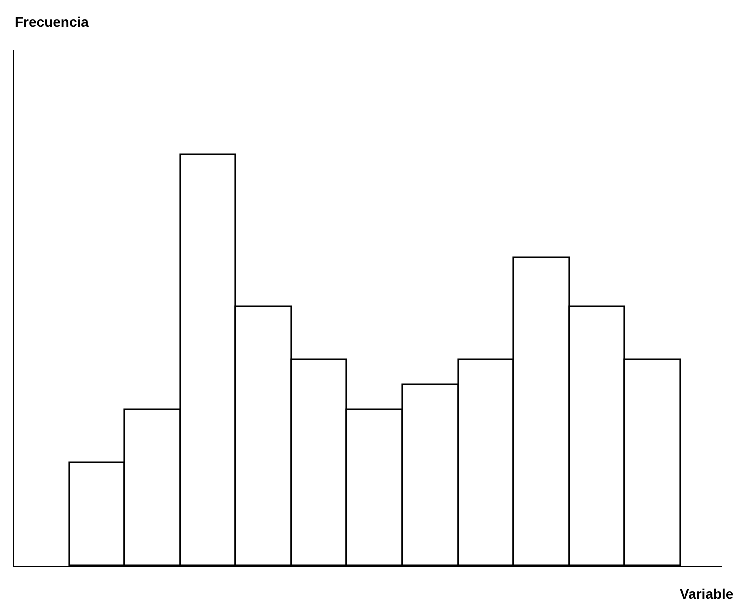 This screenshot has height=607, width=737. Describe the element at coordinates (707, 594) in the screenshot. I see `x-axis-title: Variable` at that location.